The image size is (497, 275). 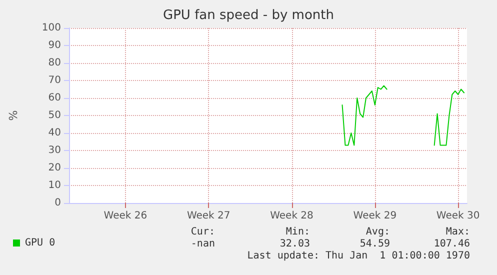 I want to click on y-tick-label: 0, so click(x=57, y=203).